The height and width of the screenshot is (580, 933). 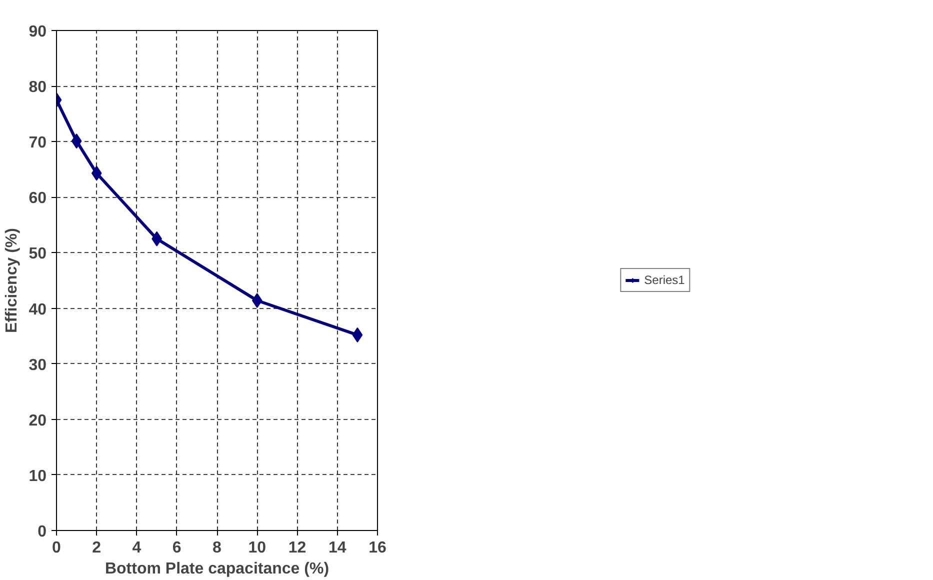 What do you see at coordinates (337, 548) in the screenshot?
I see `x-tick-label: 14` at bounding box center [337, 548].